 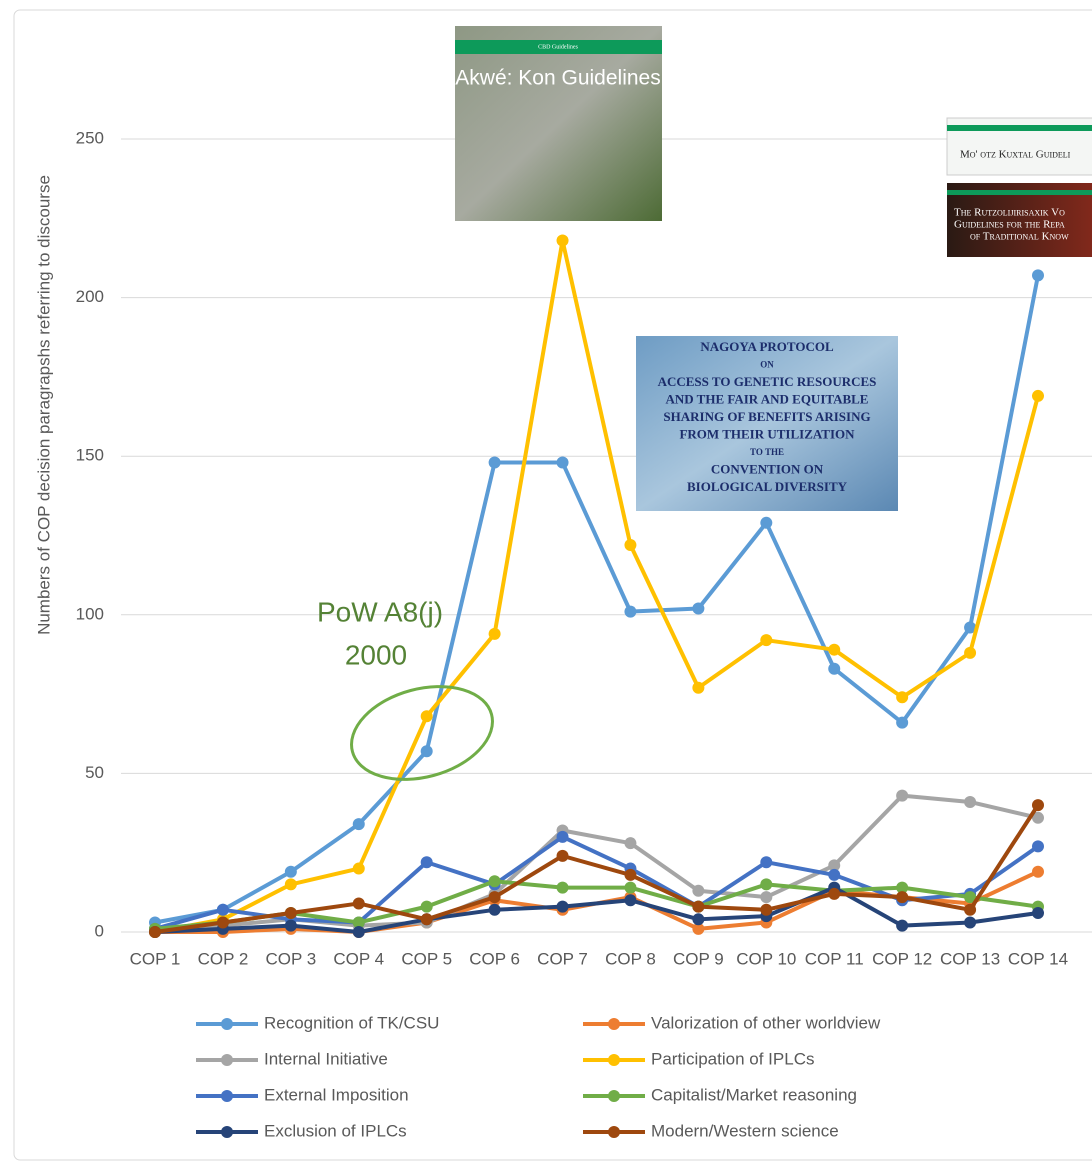 I want to click on legend-label: Internal Initiative, so click(x=326, y=1058).